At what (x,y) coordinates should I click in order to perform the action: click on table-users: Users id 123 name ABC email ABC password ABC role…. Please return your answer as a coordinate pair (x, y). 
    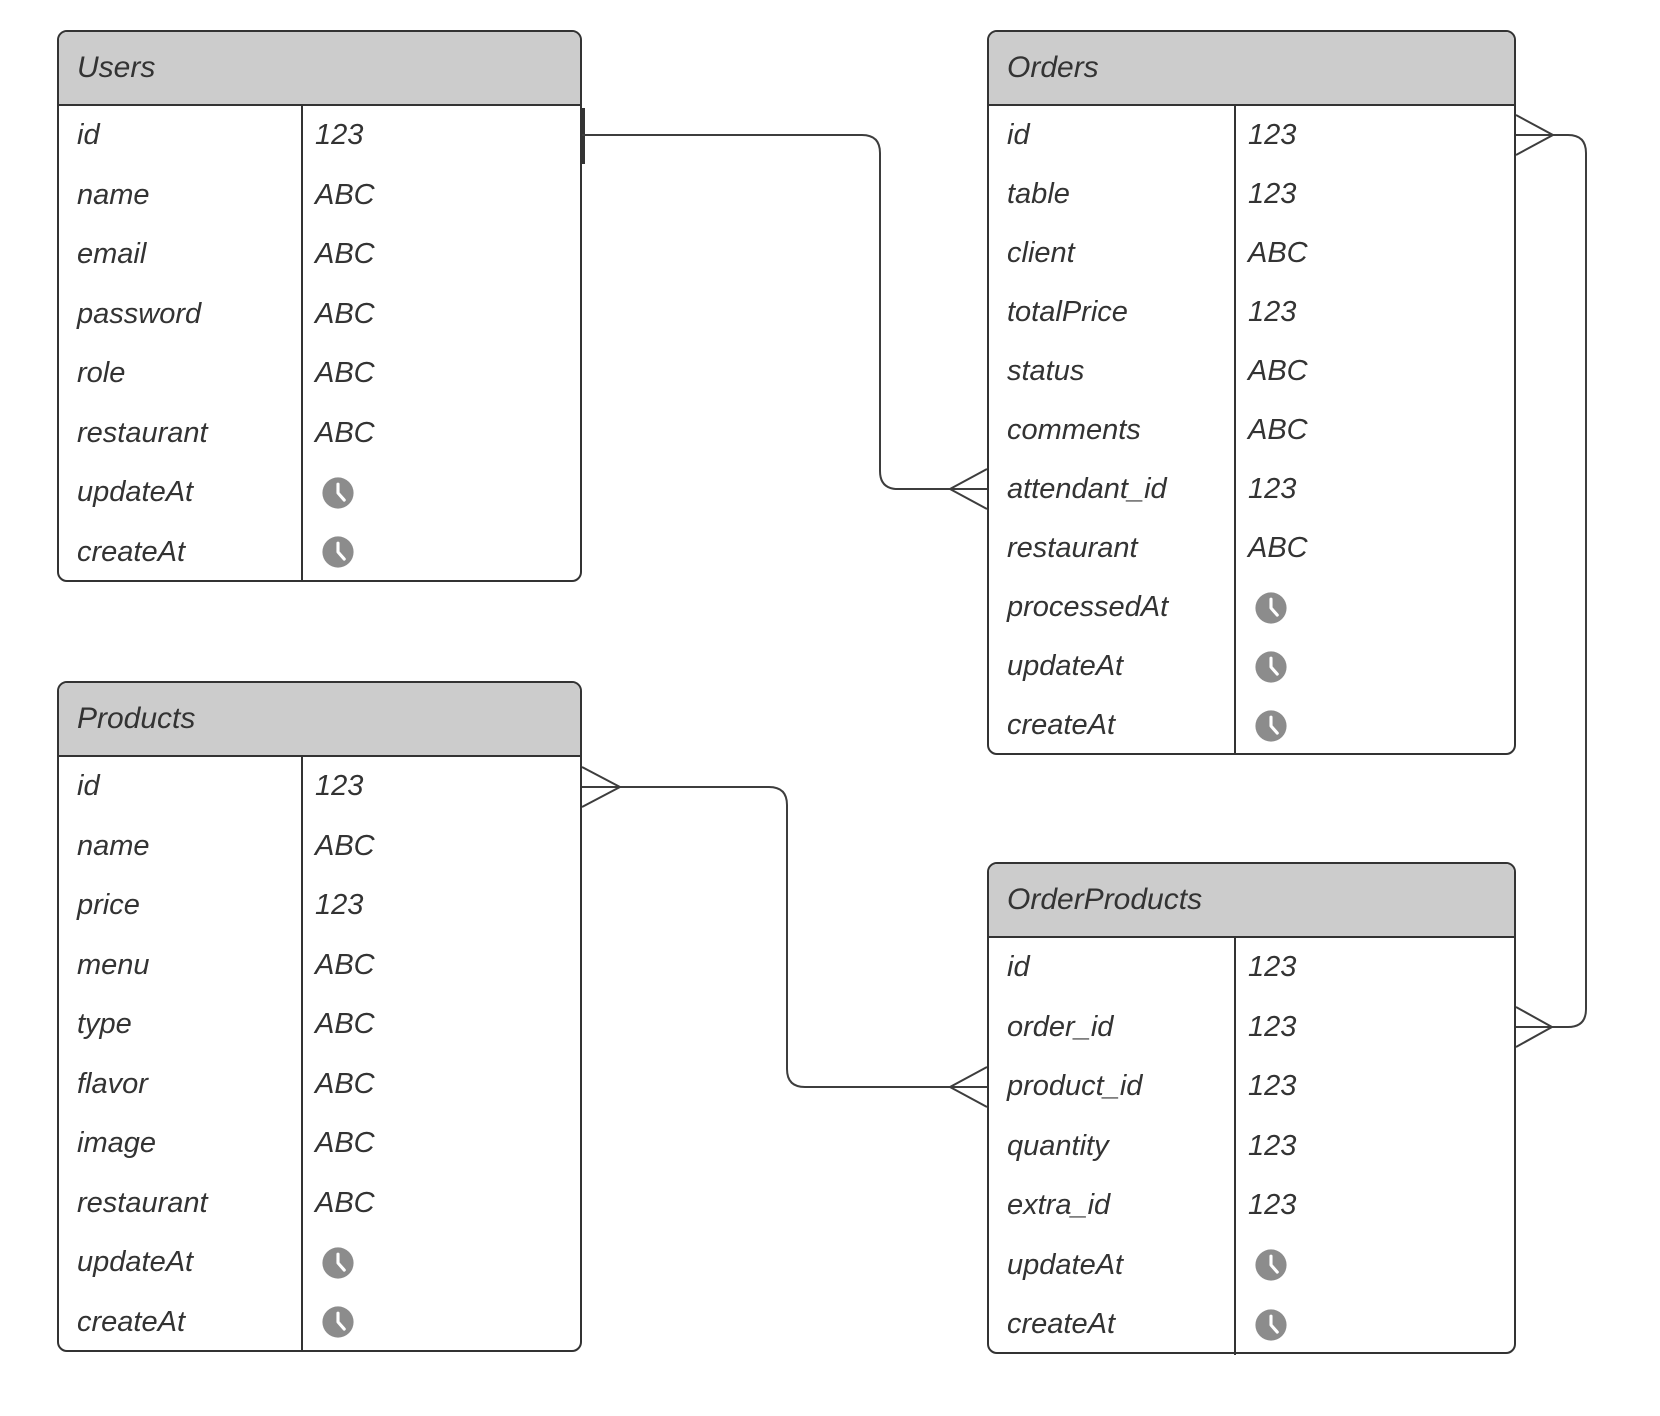
    Looking at the image, I should click on (319, 306).